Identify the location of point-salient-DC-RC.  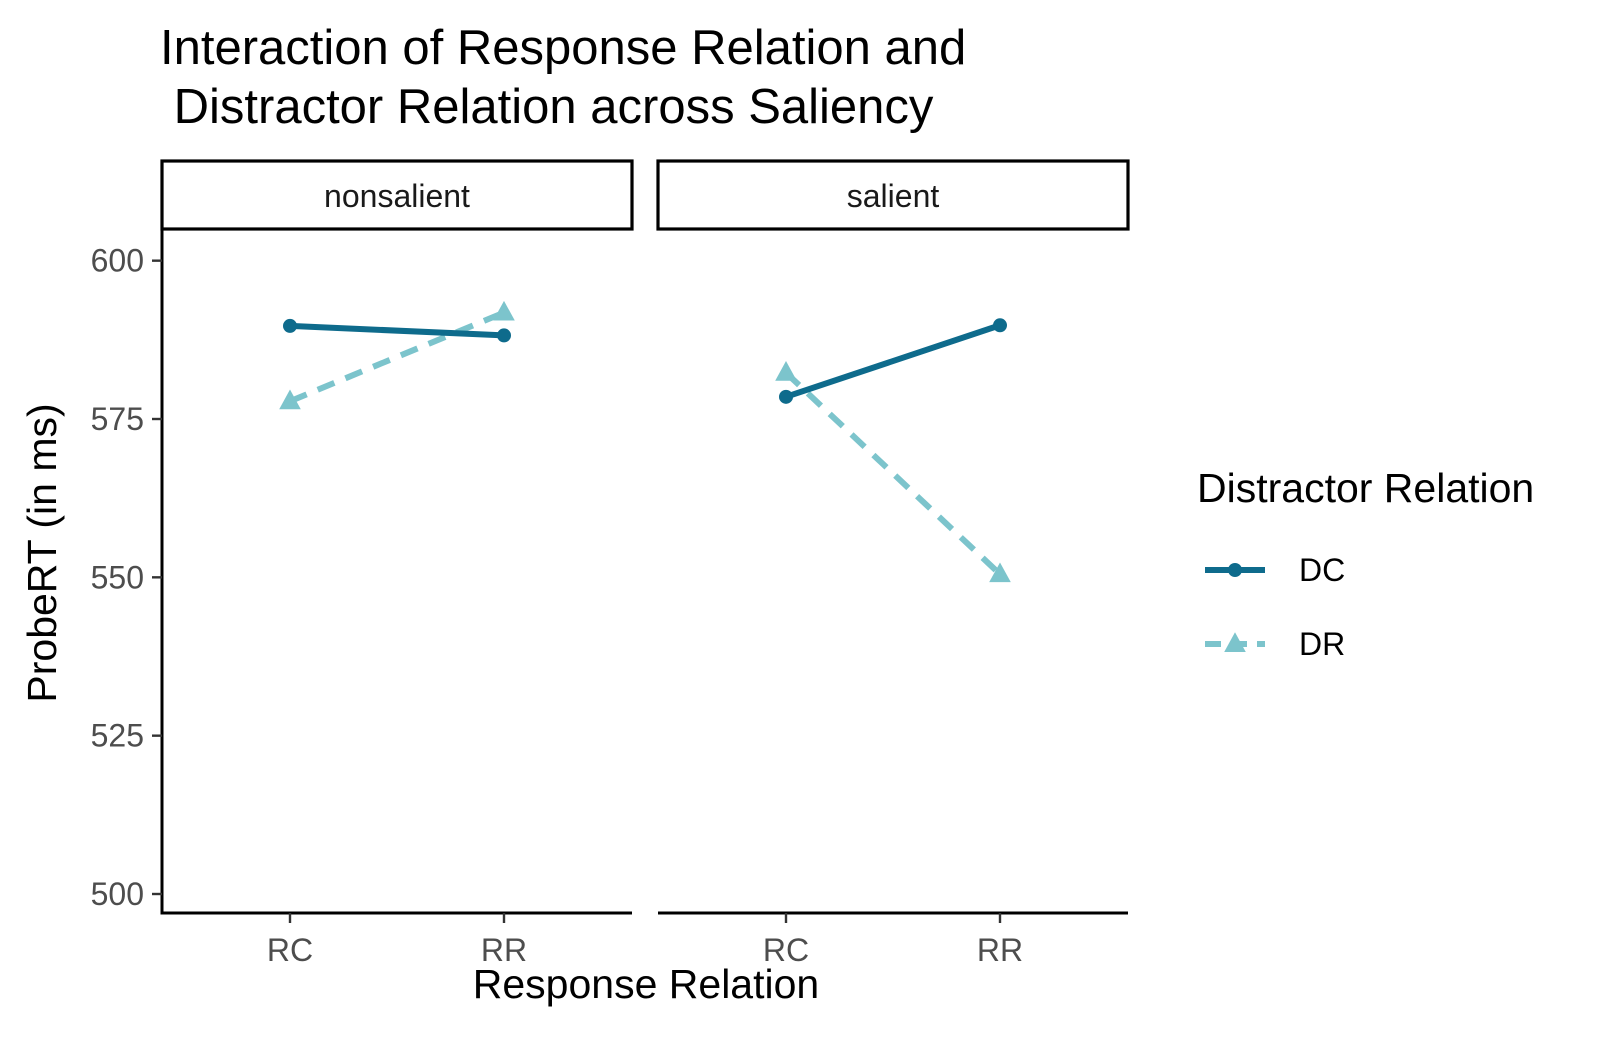
(786, 396).